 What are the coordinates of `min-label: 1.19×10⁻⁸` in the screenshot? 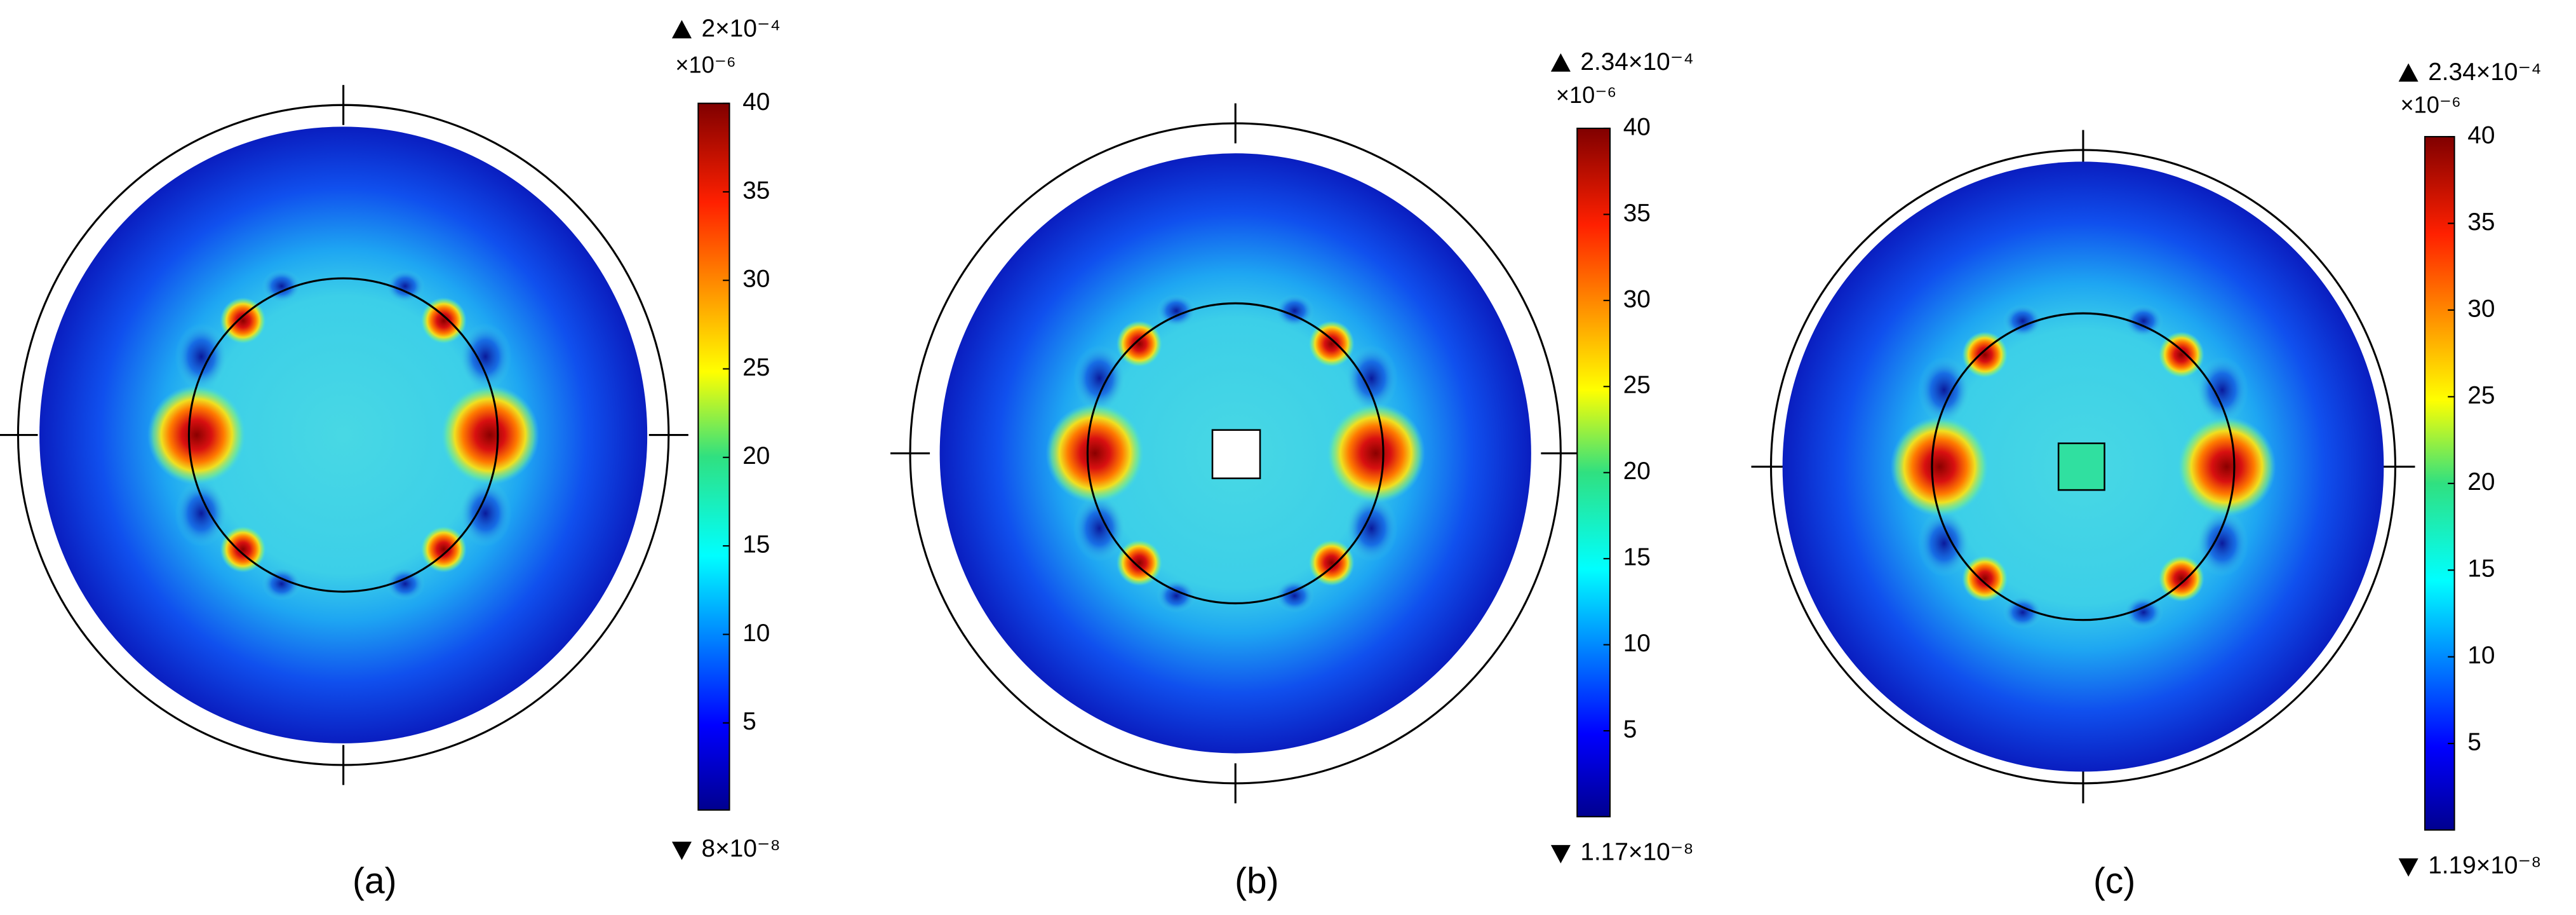 It's located at (2484, 865).